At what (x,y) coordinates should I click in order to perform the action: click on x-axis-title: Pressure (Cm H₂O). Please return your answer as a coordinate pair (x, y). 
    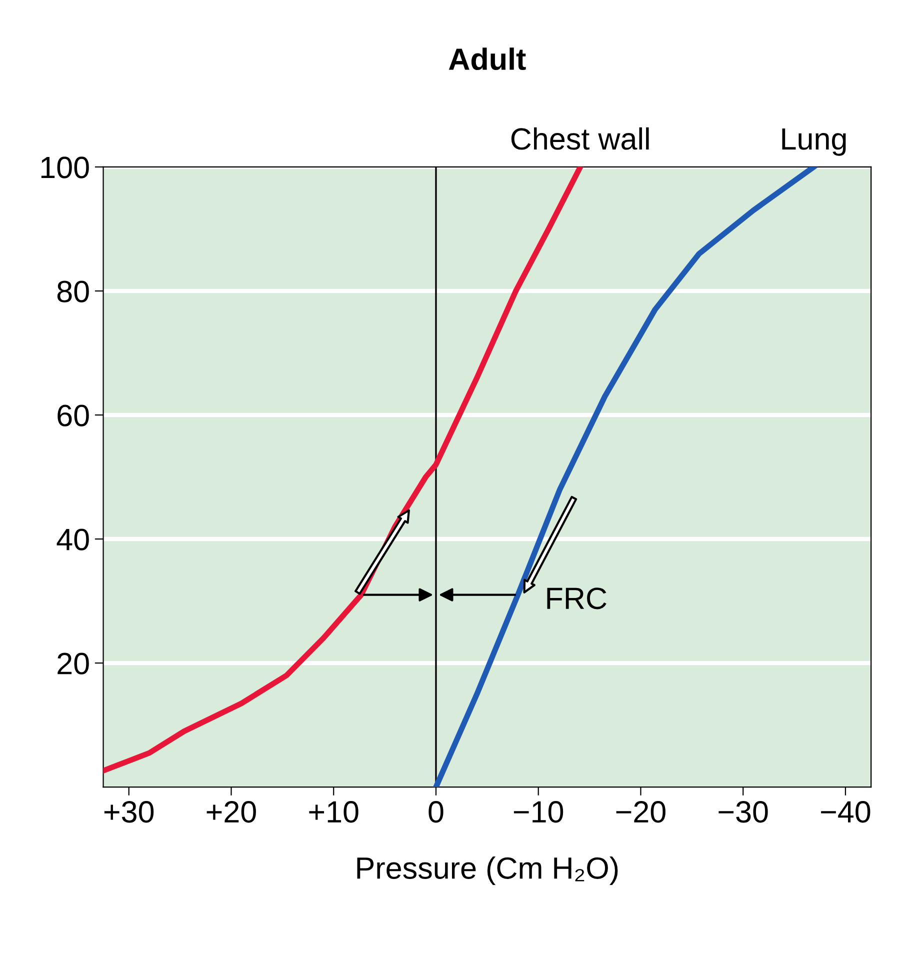
    Looking at the image, I should click on (487, 870).